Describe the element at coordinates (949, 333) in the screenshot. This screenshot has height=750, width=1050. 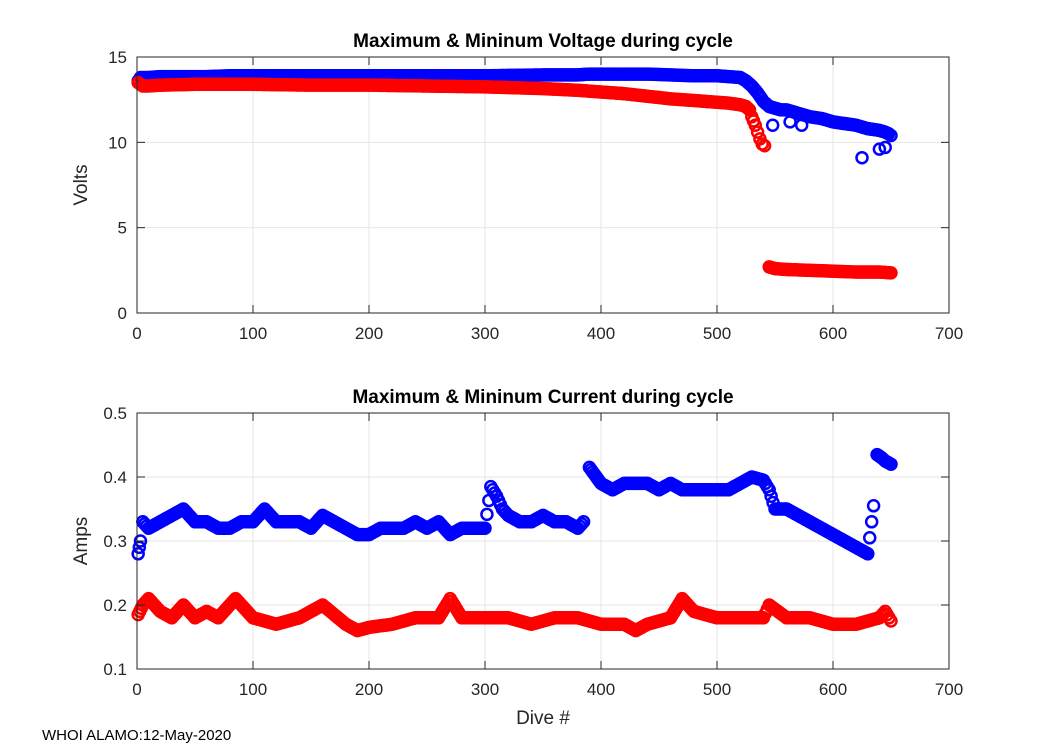
I see `voltage-x-tick-label: 700` at that location.